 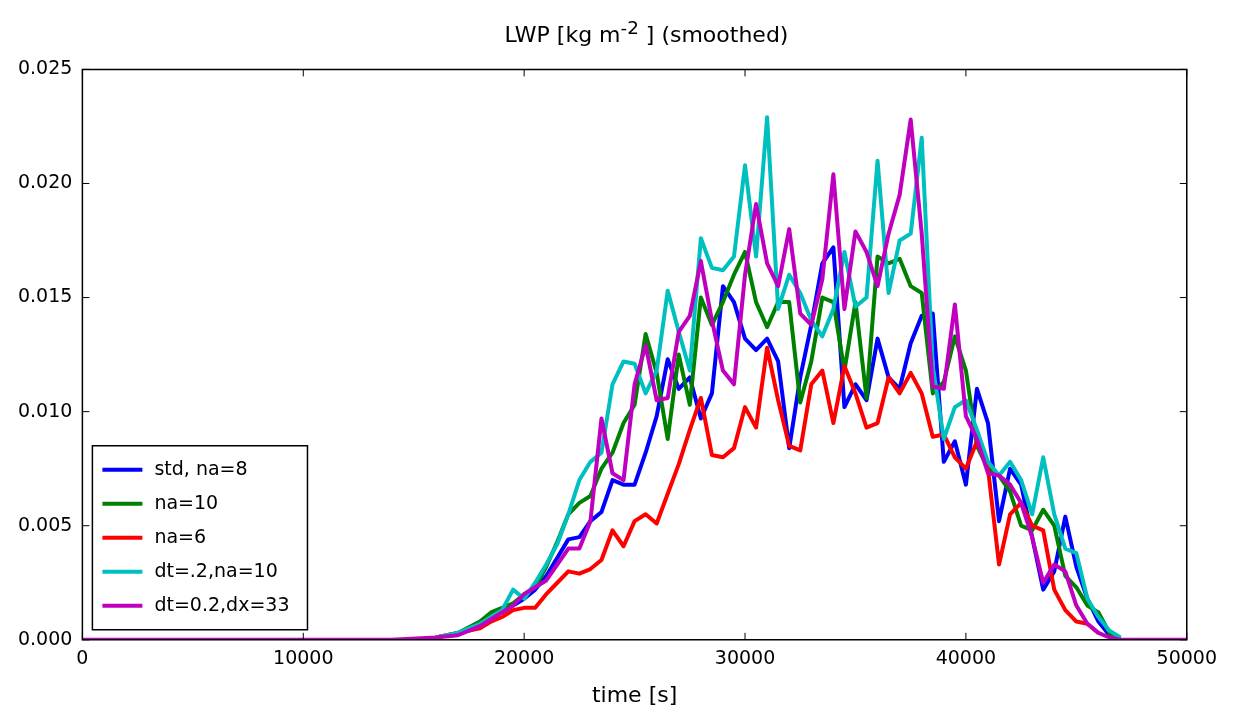 What do you see at coordinates (45, 523) in the screenshot?
I see `y-tick-label: 0.005` at bounding box center [45, 523].